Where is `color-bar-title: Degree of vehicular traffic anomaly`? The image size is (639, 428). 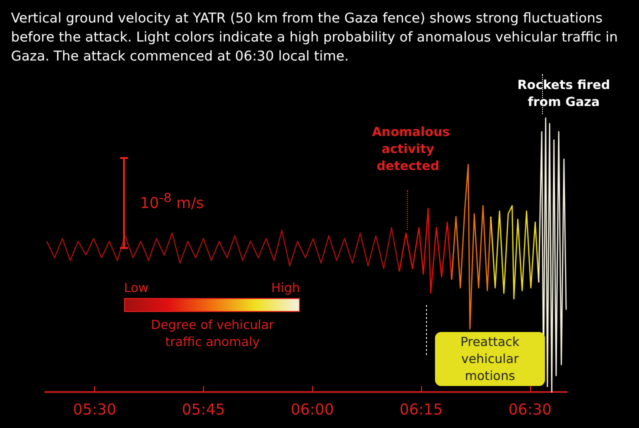 color-bar-title: Degree of vehicular traffic anomaly is located at coordinates (213, 333).